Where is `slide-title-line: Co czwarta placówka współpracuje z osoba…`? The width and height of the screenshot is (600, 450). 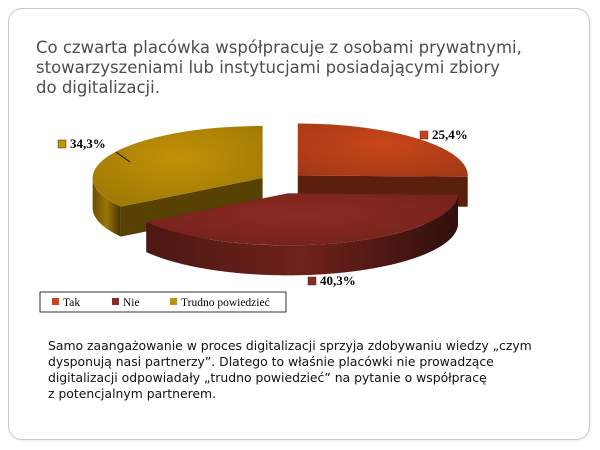
slide-title-line: Co czwarta placówka współpracuje z osoba… is located at coordinates (279, 47).